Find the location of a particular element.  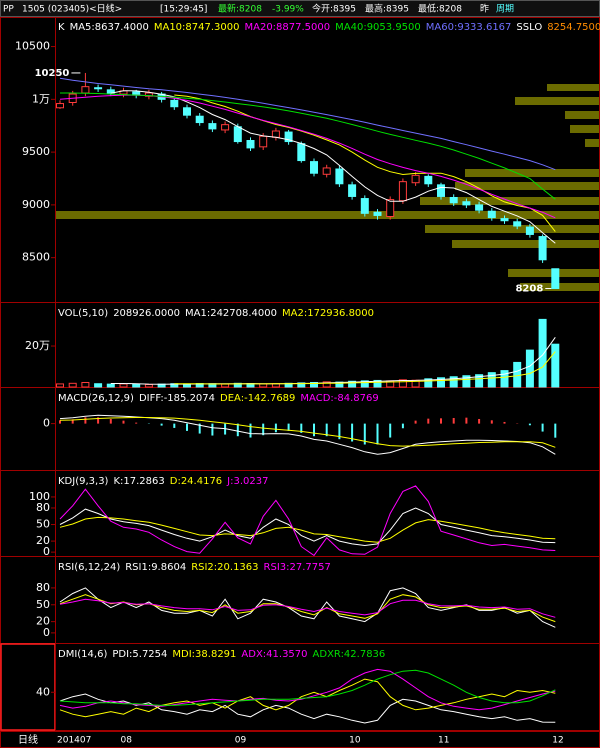

legend-entry: MA60:9333.6167 is located at coordinates (469, 27).